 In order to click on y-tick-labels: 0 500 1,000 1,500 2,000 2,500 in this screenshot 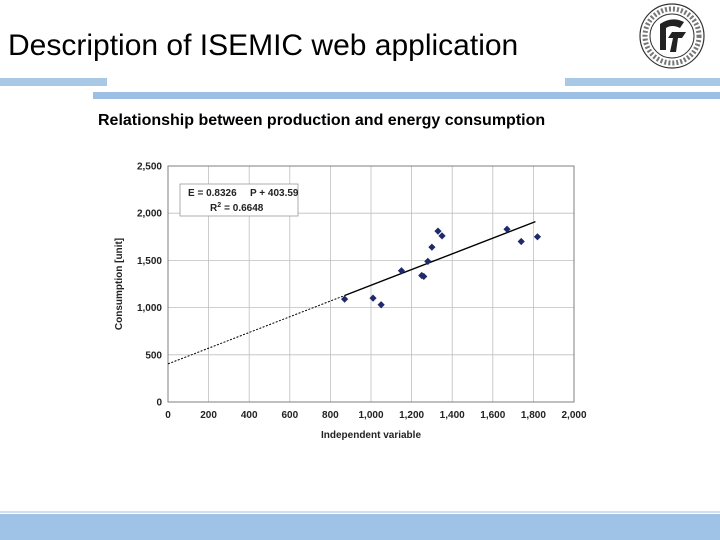, I will do `click(149, 285)`.